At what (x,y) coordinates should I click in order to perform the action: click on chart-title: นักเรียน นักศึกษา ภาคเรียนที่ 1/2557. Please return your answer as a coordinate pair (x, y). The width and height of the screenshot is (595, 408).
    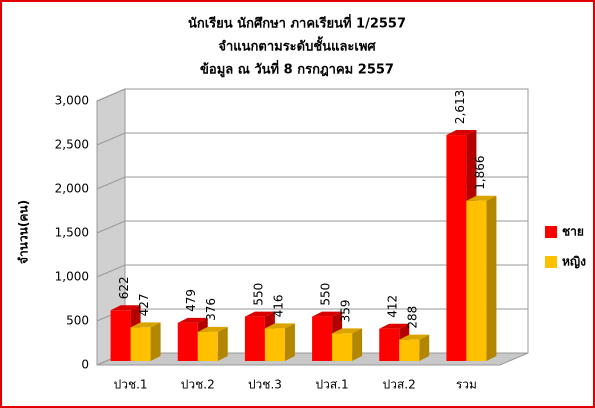
    Looking at the image, I should click on (297, 23).